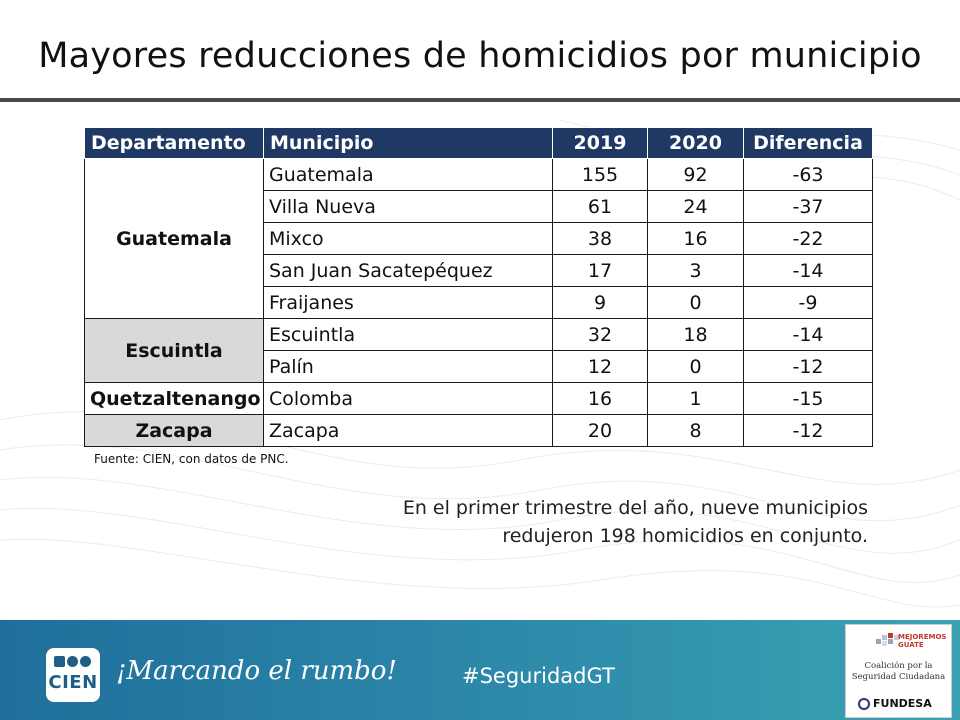 The image size is (960, 720). I want to click on municipio-cell: Guatemala, so click(408, 174).